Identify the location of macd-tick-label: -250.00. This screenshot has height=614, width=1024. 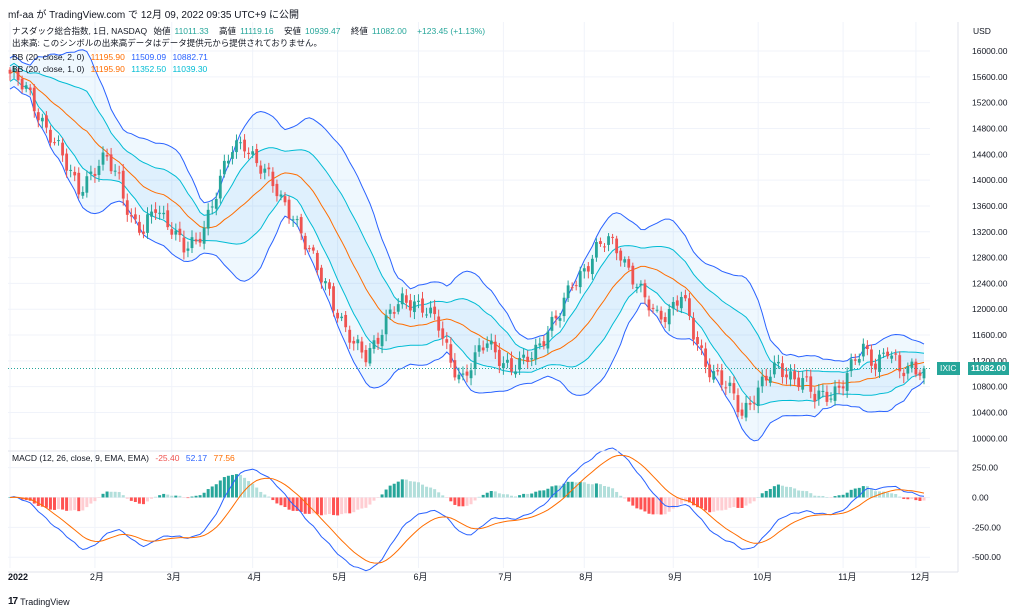
(986, 527).